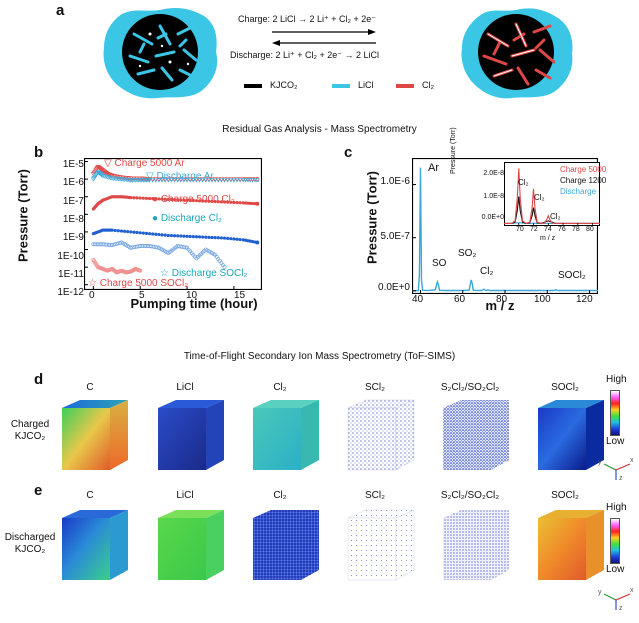 This screenshot has width=639, height=623. Describe the element at coordinates (517, 53) in the screenshot. I see `electrode-charged-illustration` at that location.